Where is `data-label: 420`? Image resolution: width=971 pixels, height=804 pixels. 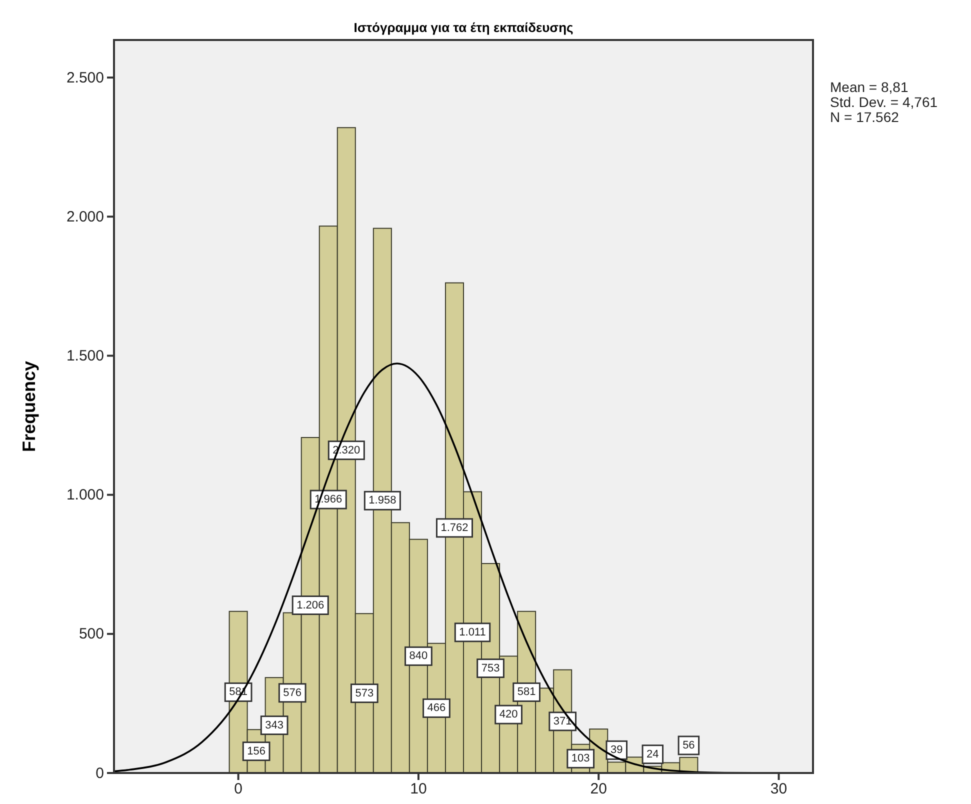
data-label: 420 is located at coordinates (508, 714).